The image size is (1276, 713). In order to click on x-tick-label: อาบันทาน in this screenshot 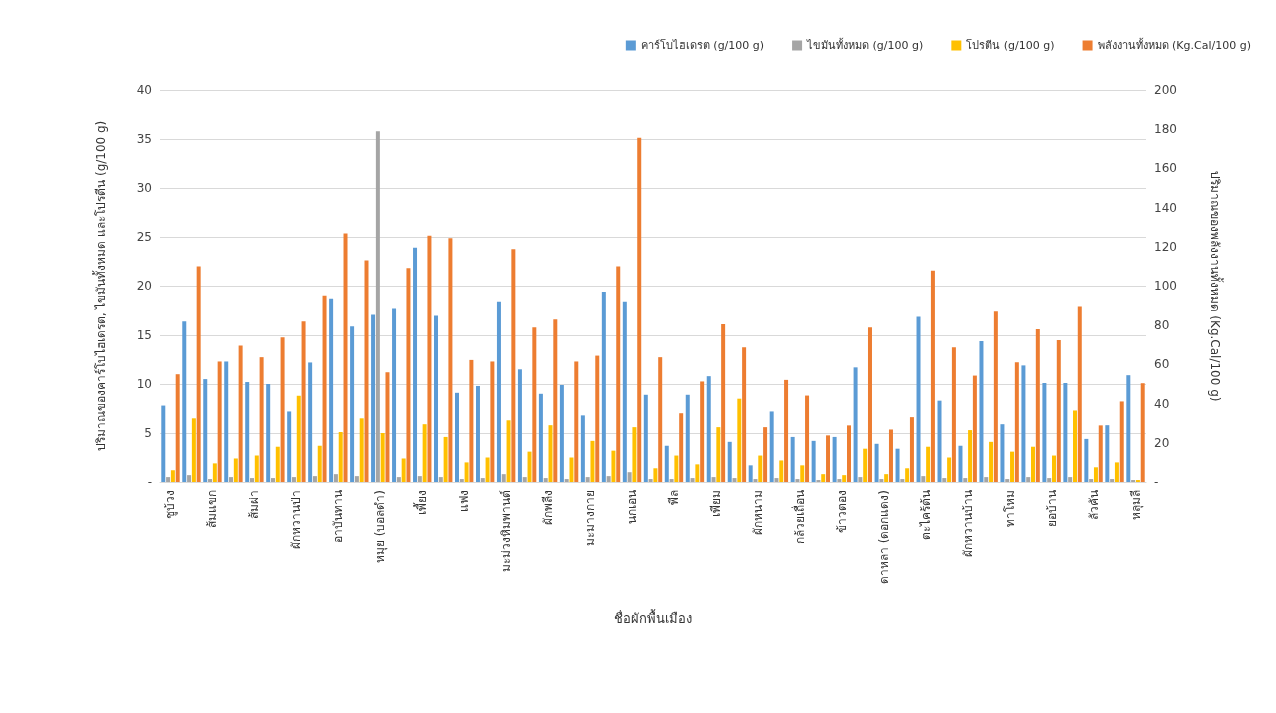, I will do `click(338, 516)`.